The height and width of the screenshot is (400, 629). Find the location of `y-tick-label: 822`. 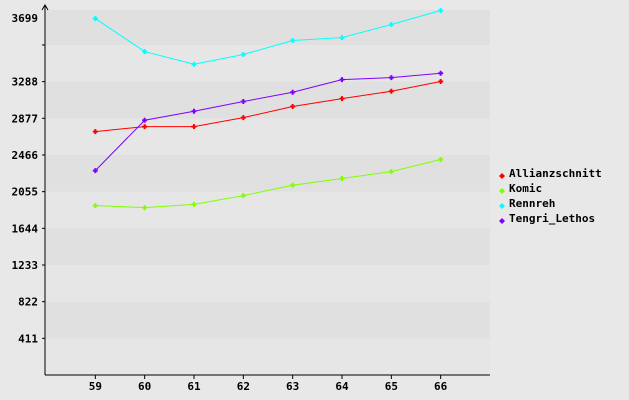

y-tick-label: 822 is located at coordinates (28, 302).